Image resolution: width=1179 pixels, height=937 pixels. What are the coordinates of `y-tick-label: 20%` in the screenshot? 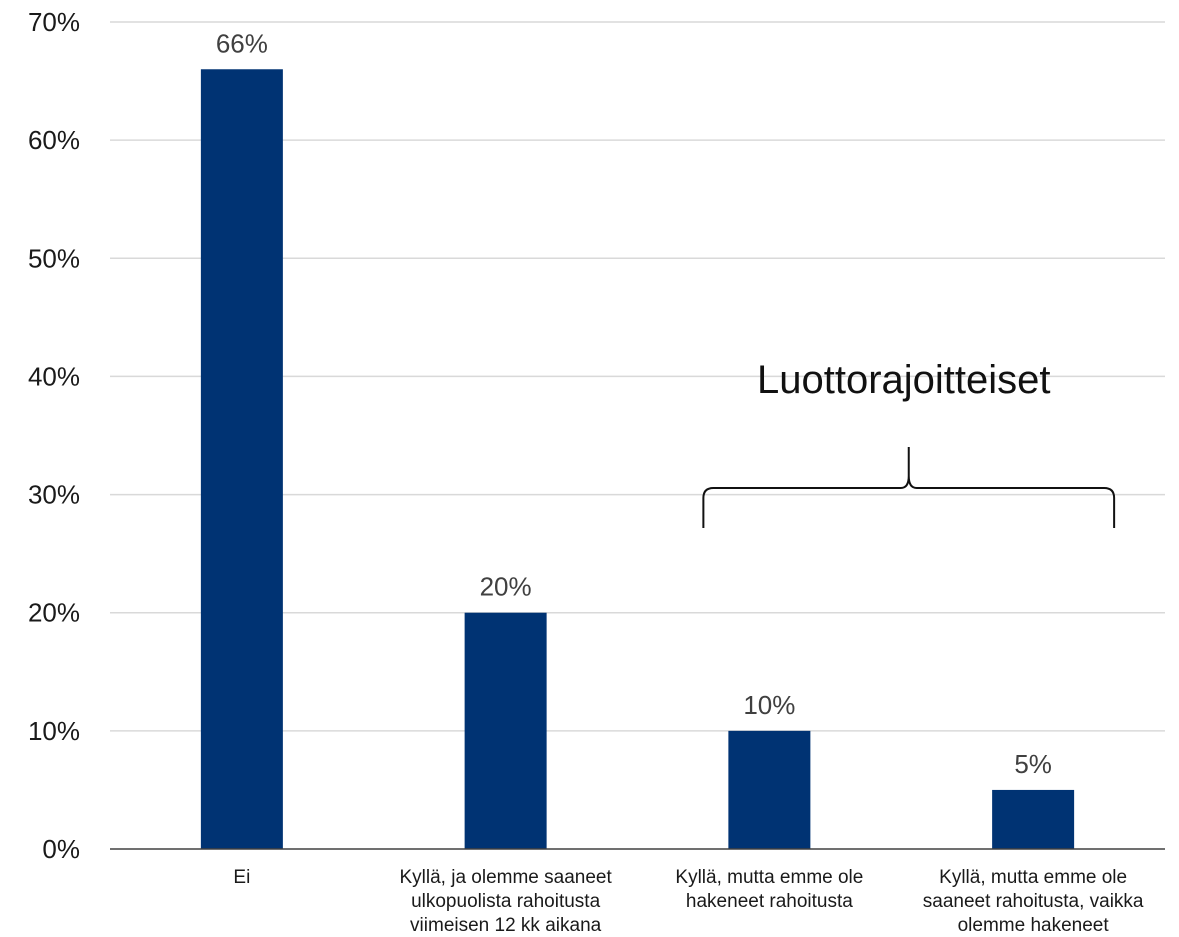 It's located at (54, 613).